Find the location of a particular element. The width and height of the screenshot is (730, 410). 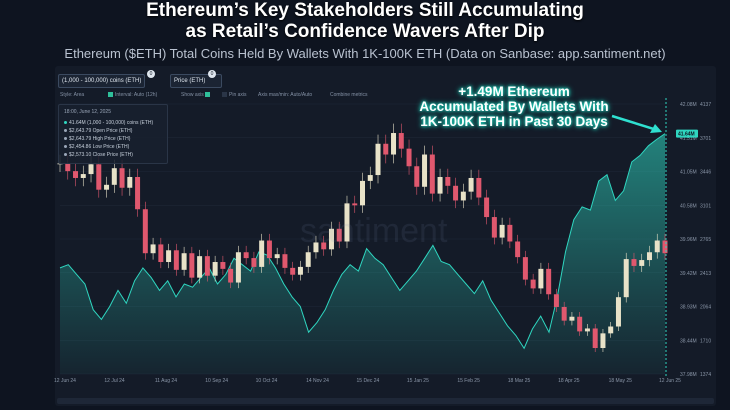

santiment-watermark: santiment is located at coordinates (374, 231).